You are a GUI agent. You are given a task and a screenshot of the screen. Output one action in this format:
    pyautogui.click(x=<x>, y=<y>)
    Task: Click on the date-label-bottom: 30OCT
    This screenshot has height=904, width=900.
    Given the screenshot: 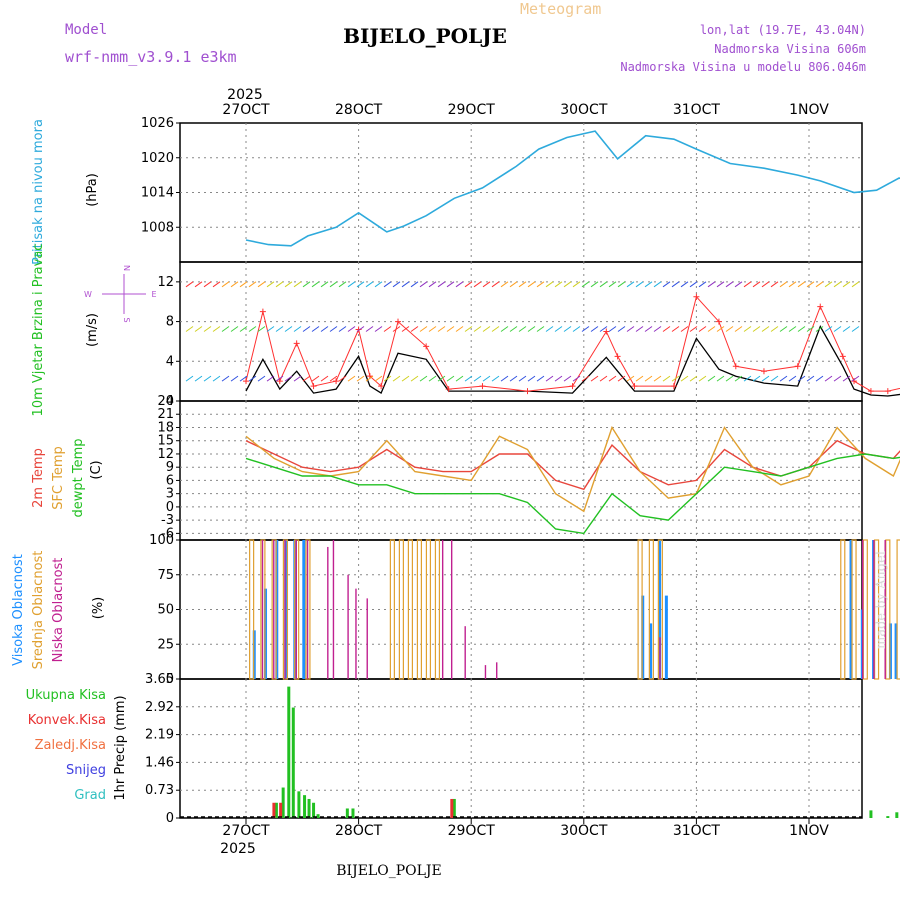 What is the action you would take?
    pyautogui.click(x=584, y=831)
    